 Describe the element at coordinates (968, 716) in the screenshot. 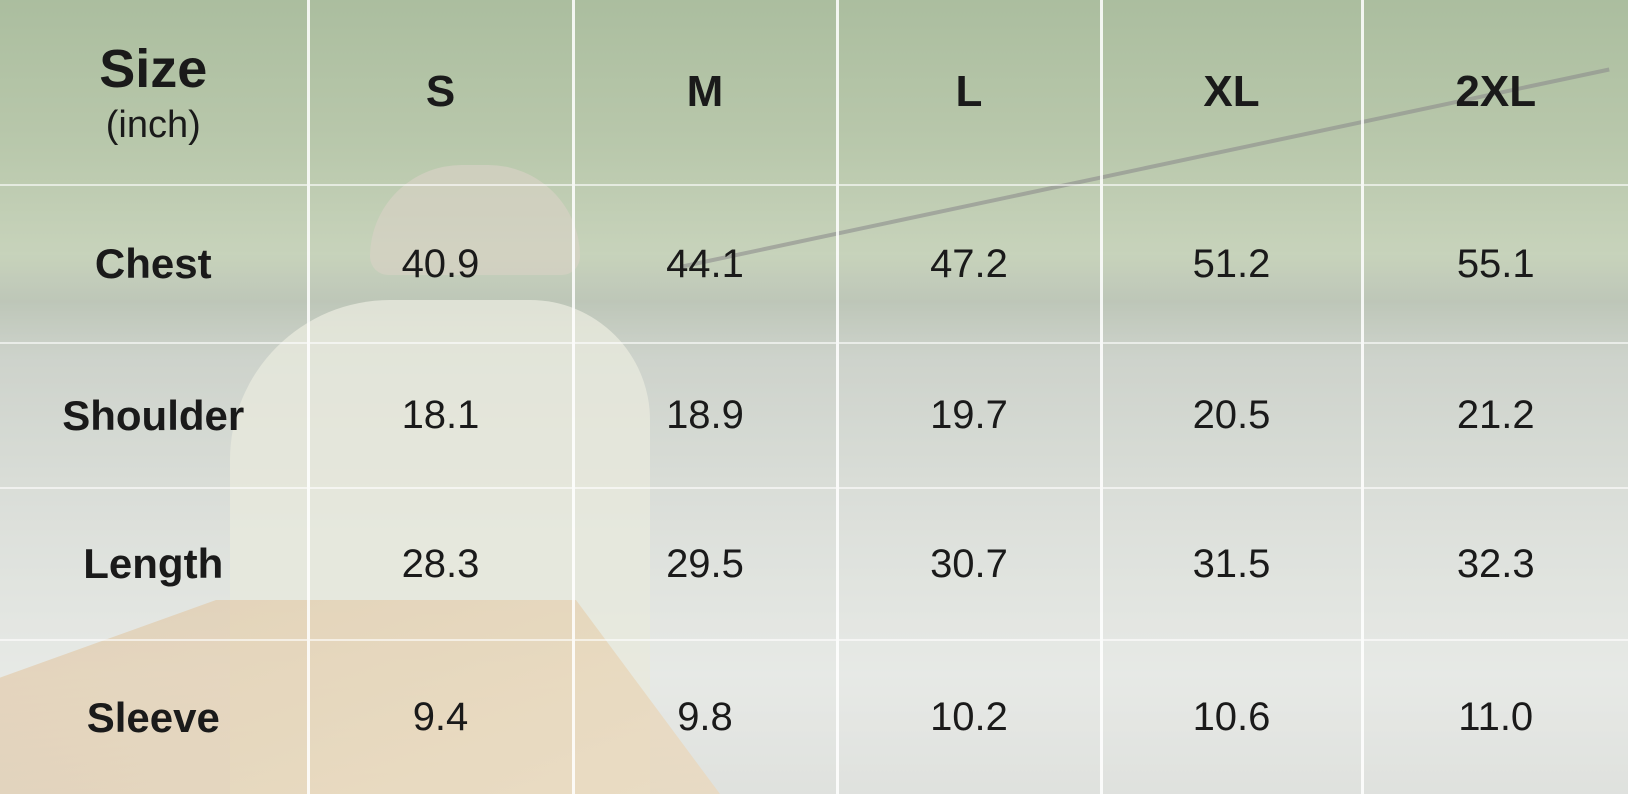

I see `cell-value: 10.2` at that location.